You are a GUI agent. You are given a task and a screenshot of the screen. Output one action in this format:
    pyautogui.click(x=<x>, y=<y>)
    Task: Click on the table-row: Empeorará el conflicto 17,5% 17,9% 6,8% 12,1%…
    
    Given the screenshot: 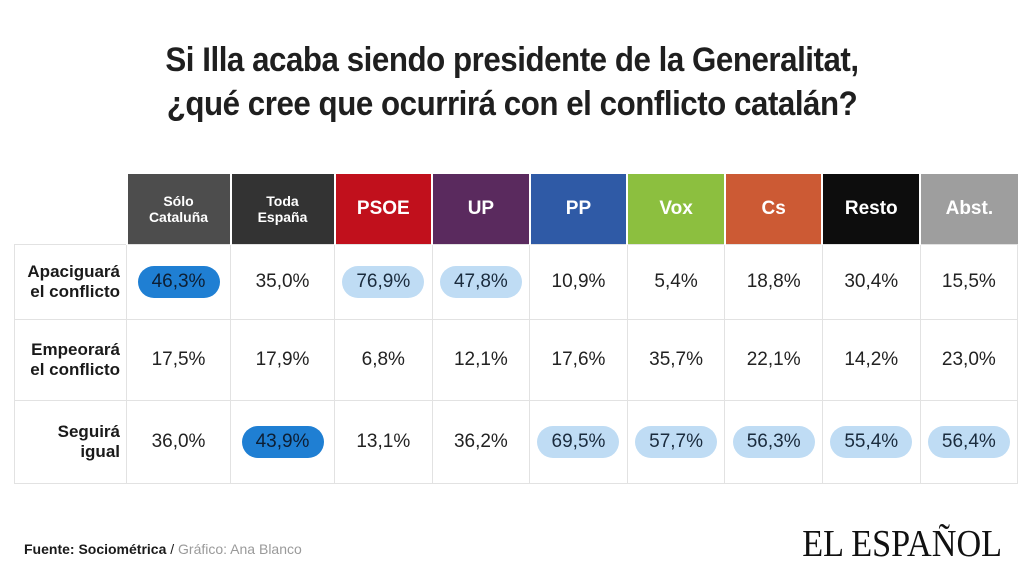 What is the action you would take?
    pyautogui.click(x=516, y=360)
    